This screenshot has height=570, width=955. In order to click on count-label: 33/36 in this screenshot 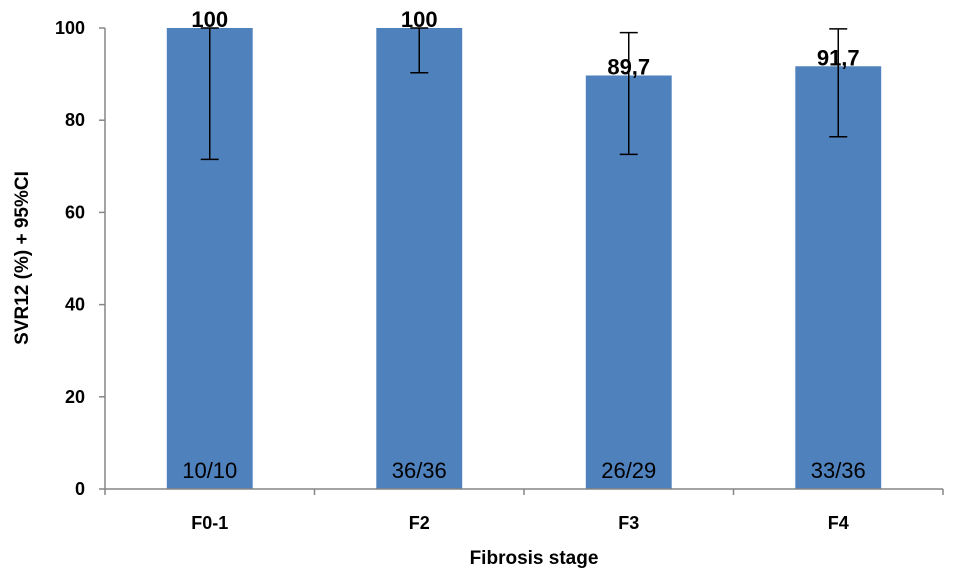, I will do `click(838, 470)`.